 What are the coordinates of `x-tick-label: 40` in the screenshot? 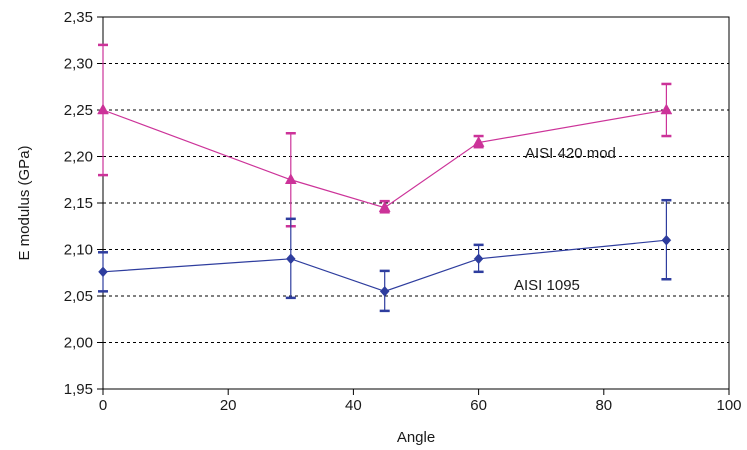 It's located at (353, 405).